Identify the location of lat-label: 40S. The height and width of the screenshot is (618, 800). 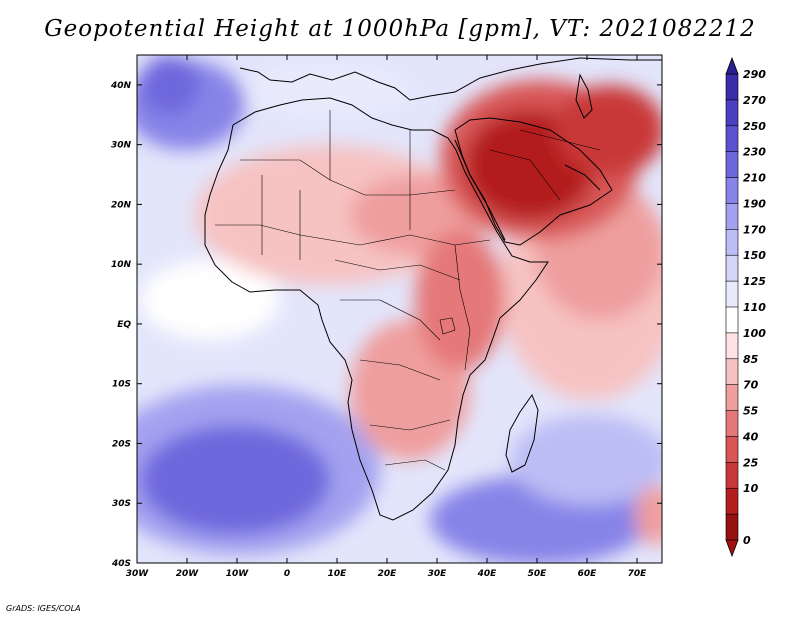
(121, 564).